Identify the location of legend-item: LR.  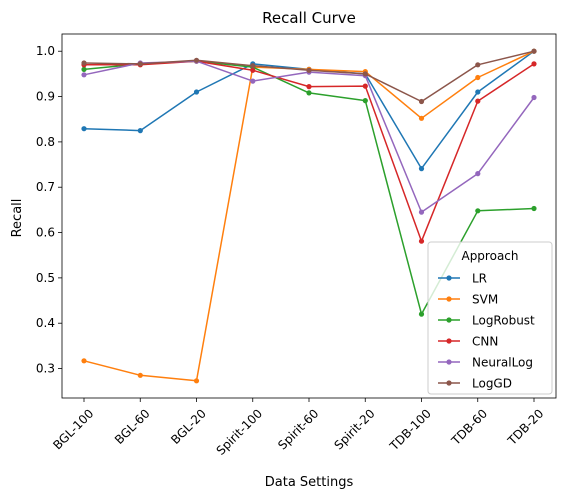
(462, 279).